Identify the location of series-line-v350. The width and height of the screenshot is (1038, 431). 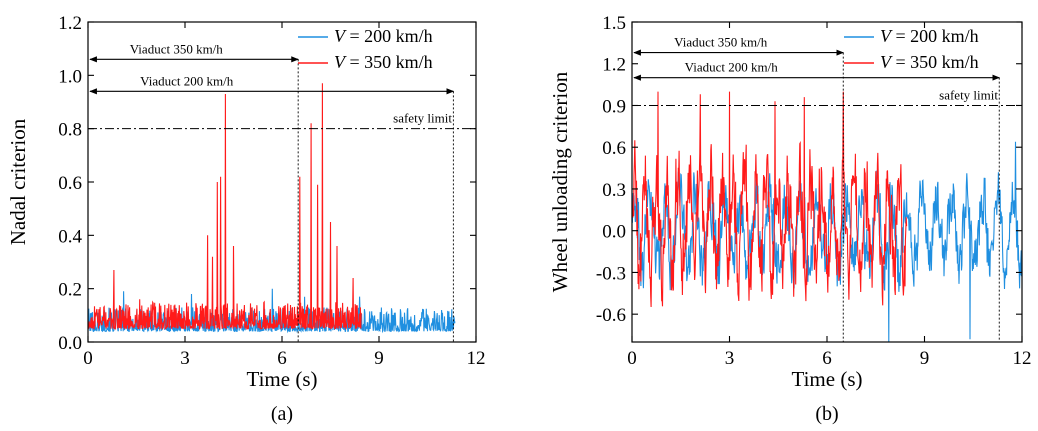
(770, 199).